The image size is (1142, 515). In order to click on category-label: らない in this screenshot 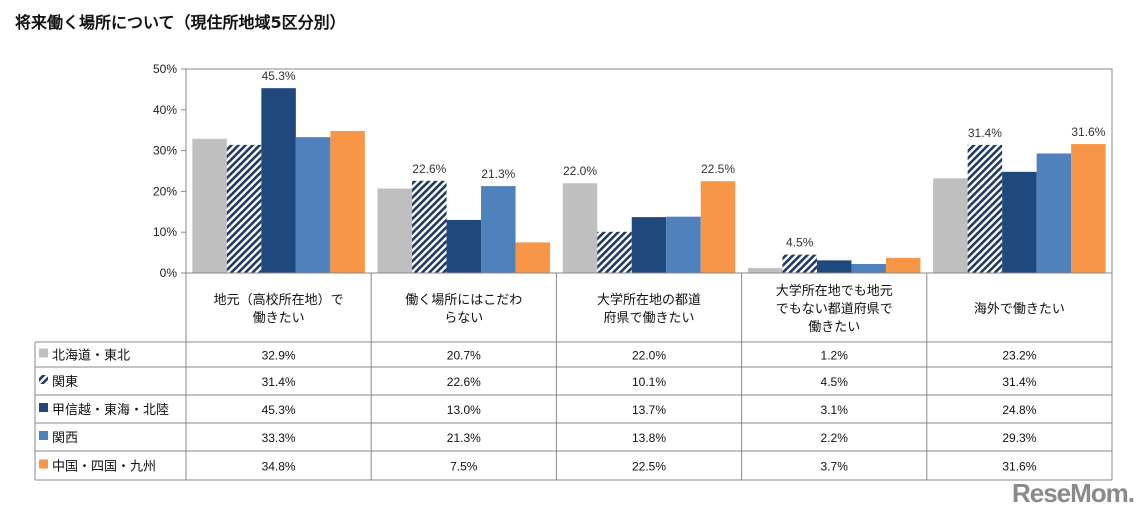, I will do `click(463, 318)`.